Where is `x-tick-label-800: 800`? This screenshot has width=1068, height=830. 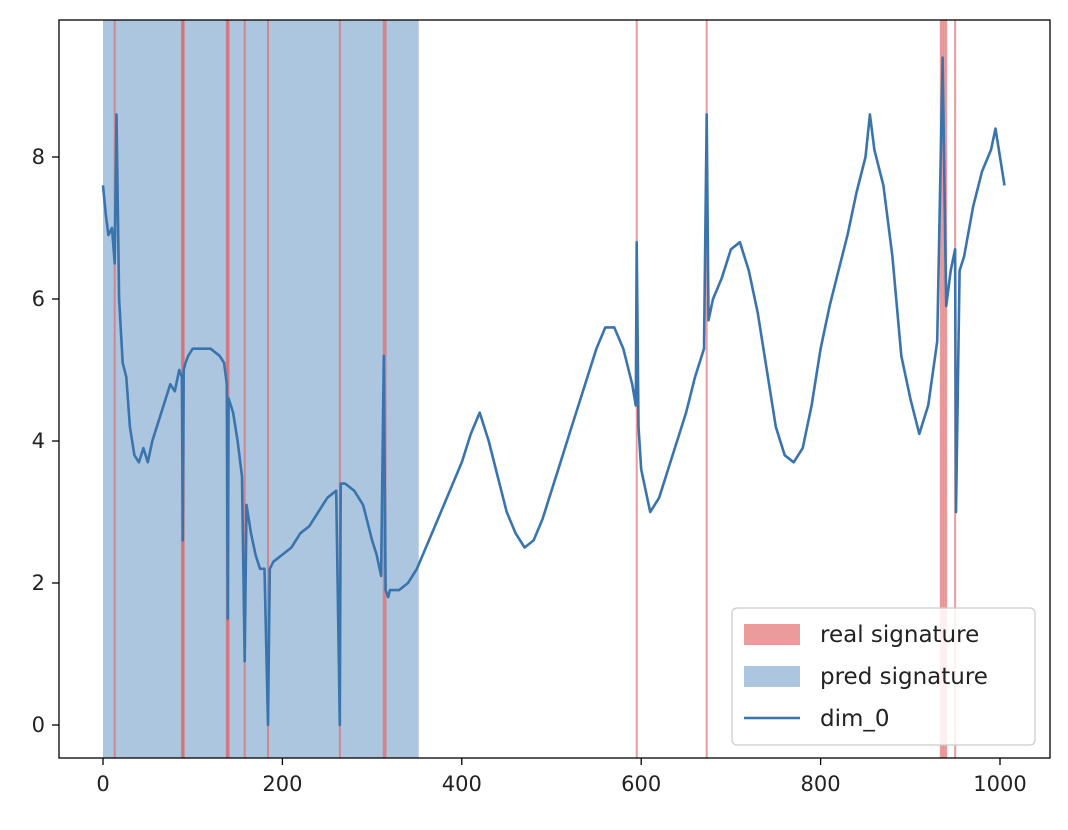 x-tick-label-800: 800 is located at coordinates (821, 784).